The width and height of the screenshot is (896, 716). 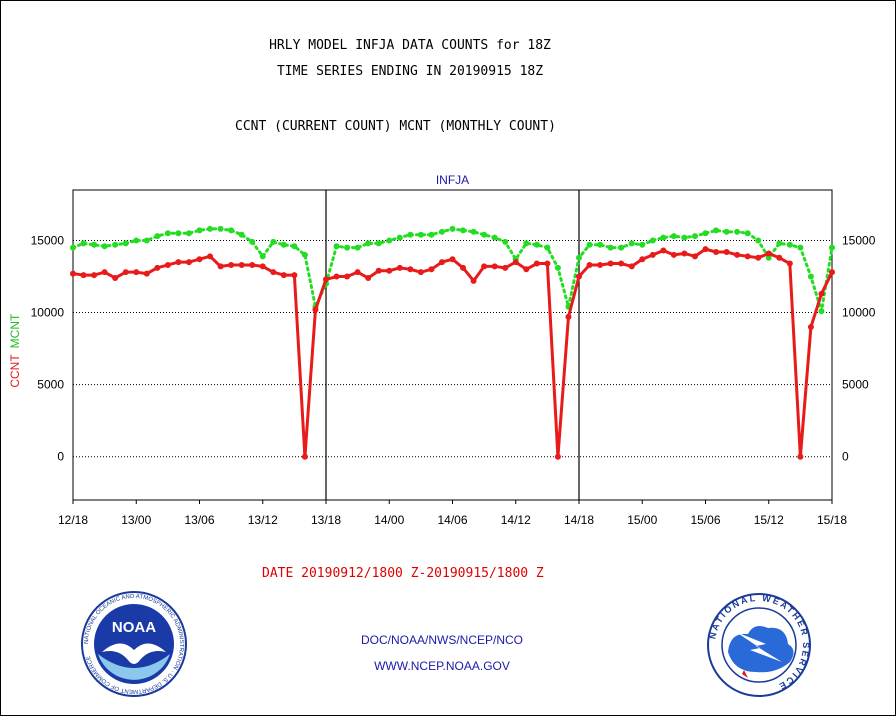 What do you see at coordinates (60, 457) in the screenshot?
I see `ytick-label-left: 0` at bounding box center [60, 457].